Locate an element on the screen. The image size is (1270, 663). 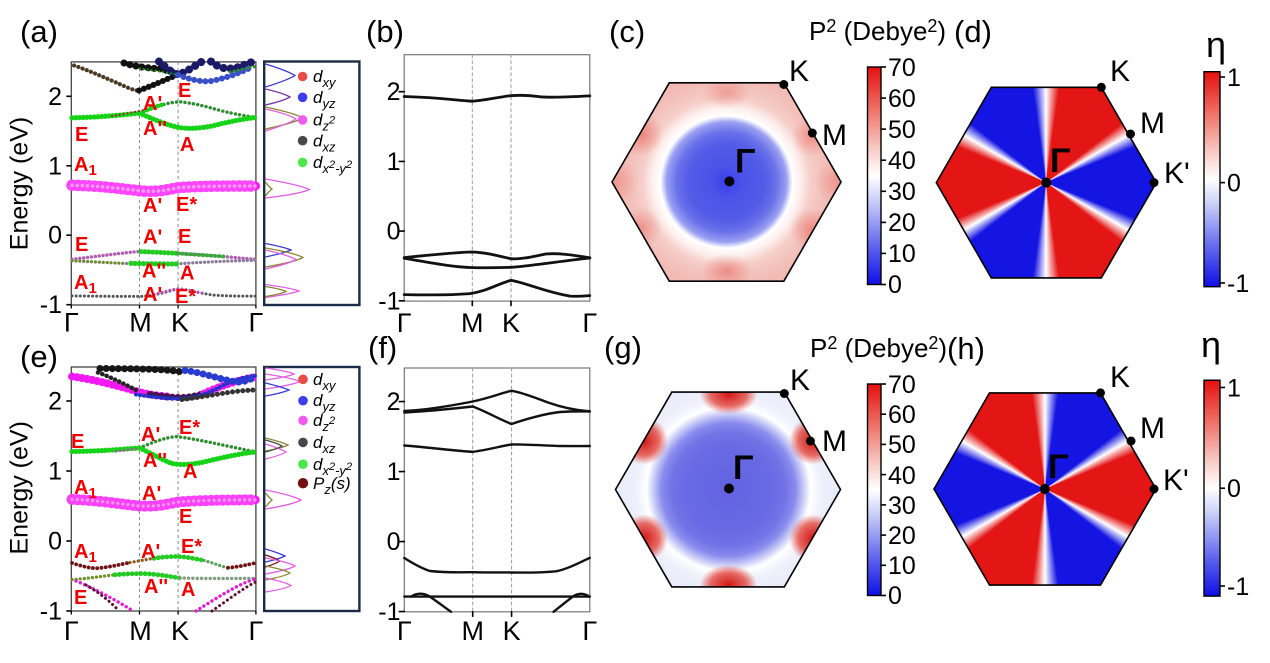
svg-text: Energy (eV) is located at coordinates (20, 487).